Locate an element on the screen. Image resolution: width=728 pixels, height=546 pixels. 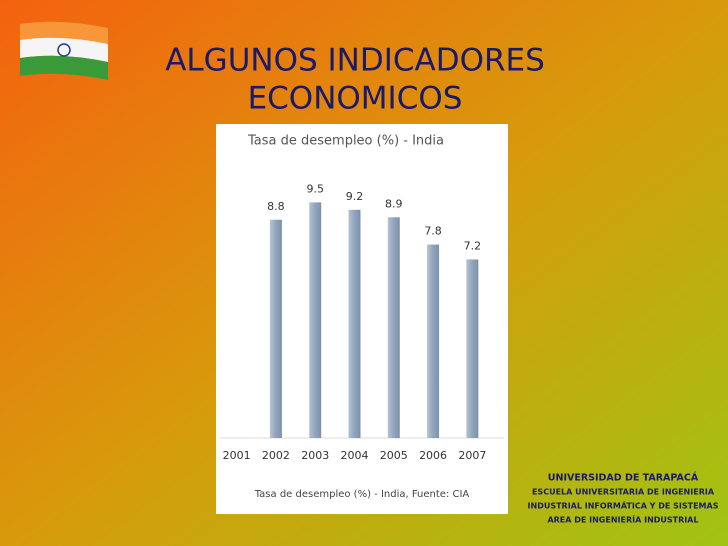
data-label: 8.9 is located at coordinates (394, 203).